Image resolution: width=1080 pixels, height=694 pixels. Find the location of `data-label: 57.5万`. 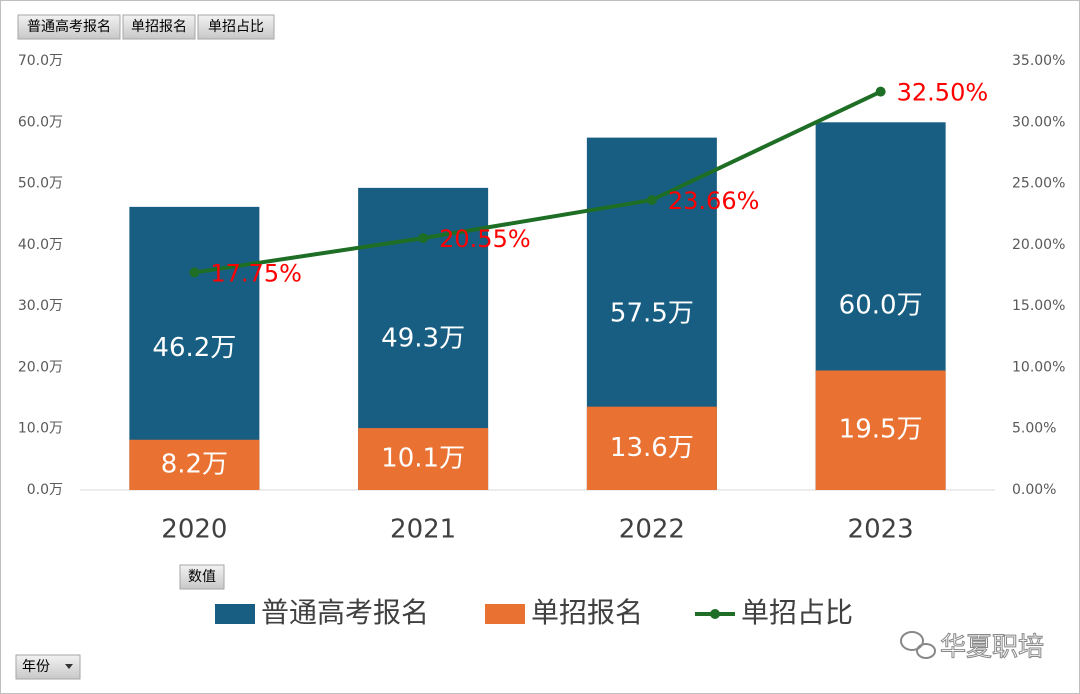

data-label: 57.5万 is located at coordinates (652, 313).